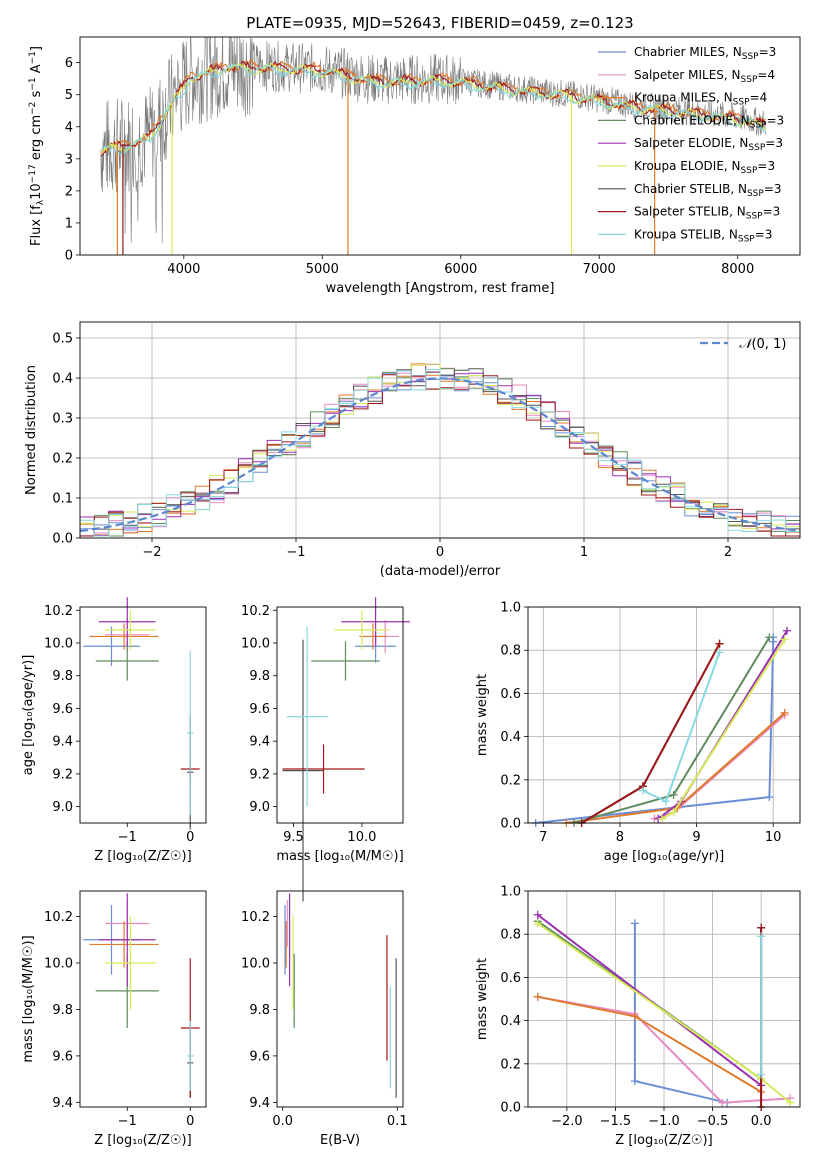  I want to click on legend-entry: Chabrier MILES, NSSP=3, so click(705, 53).